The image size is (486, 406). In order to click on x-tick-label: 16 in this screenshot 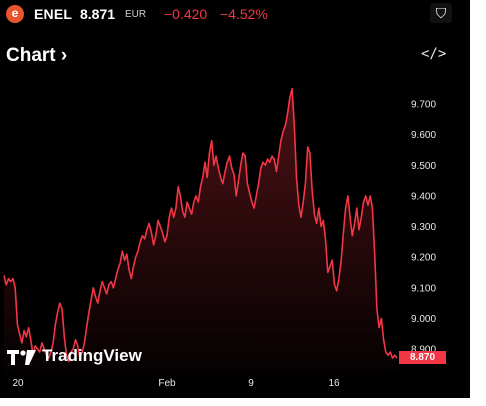, I will do `click(334, 383)`.